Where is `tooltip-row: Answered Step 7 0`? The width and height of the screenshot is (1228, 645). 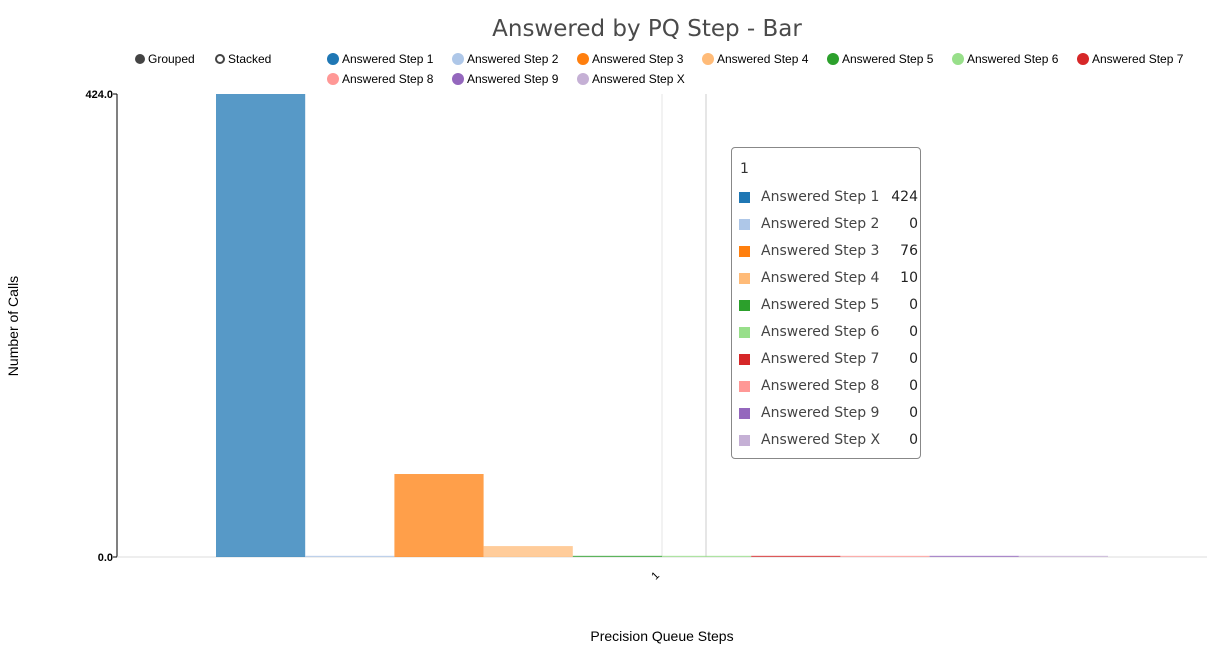
tooltip-row: Answered Step 7 0 is located at coordinates (829, 359).